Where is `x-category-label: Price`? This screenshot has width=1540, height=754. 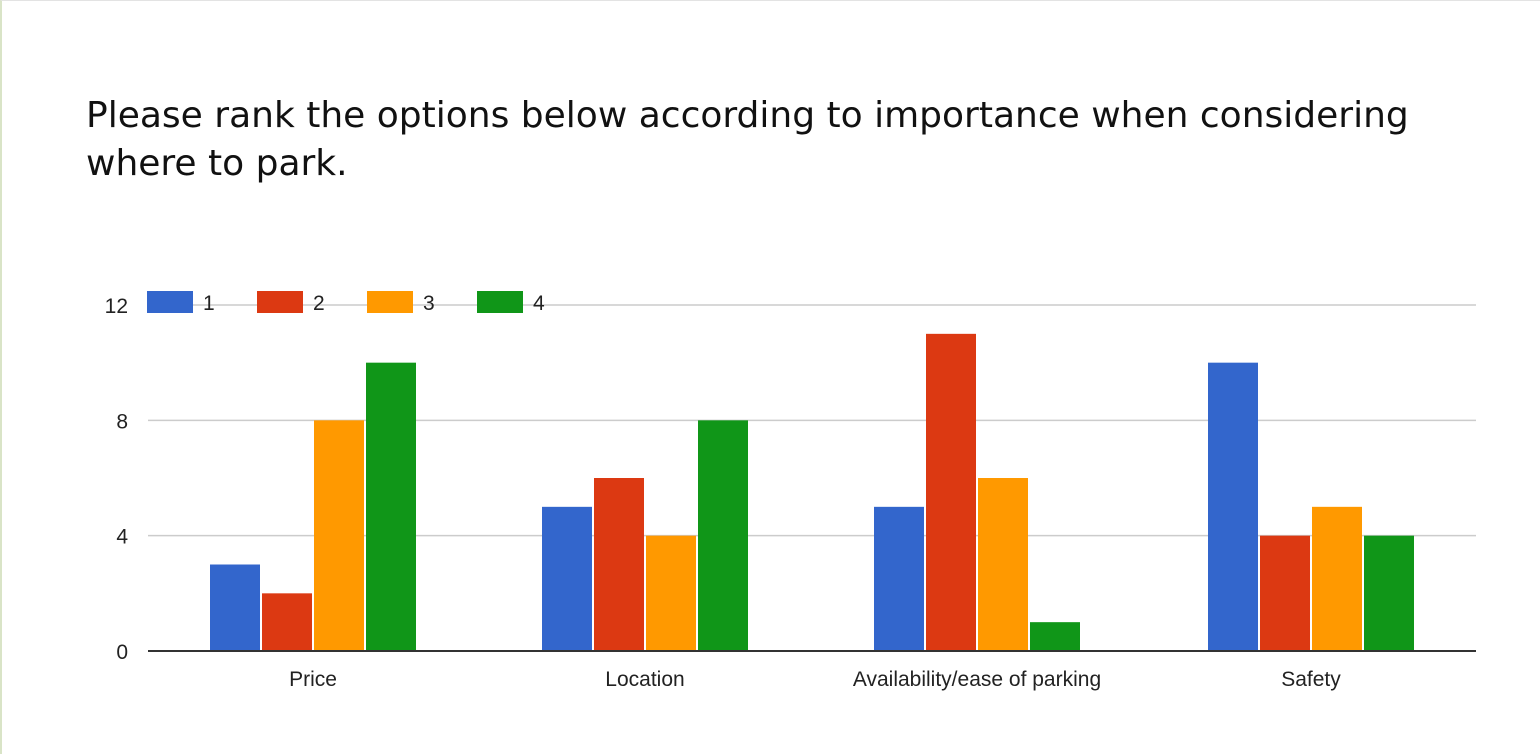 x-category-label: Price is located at coordinates (313, 679).